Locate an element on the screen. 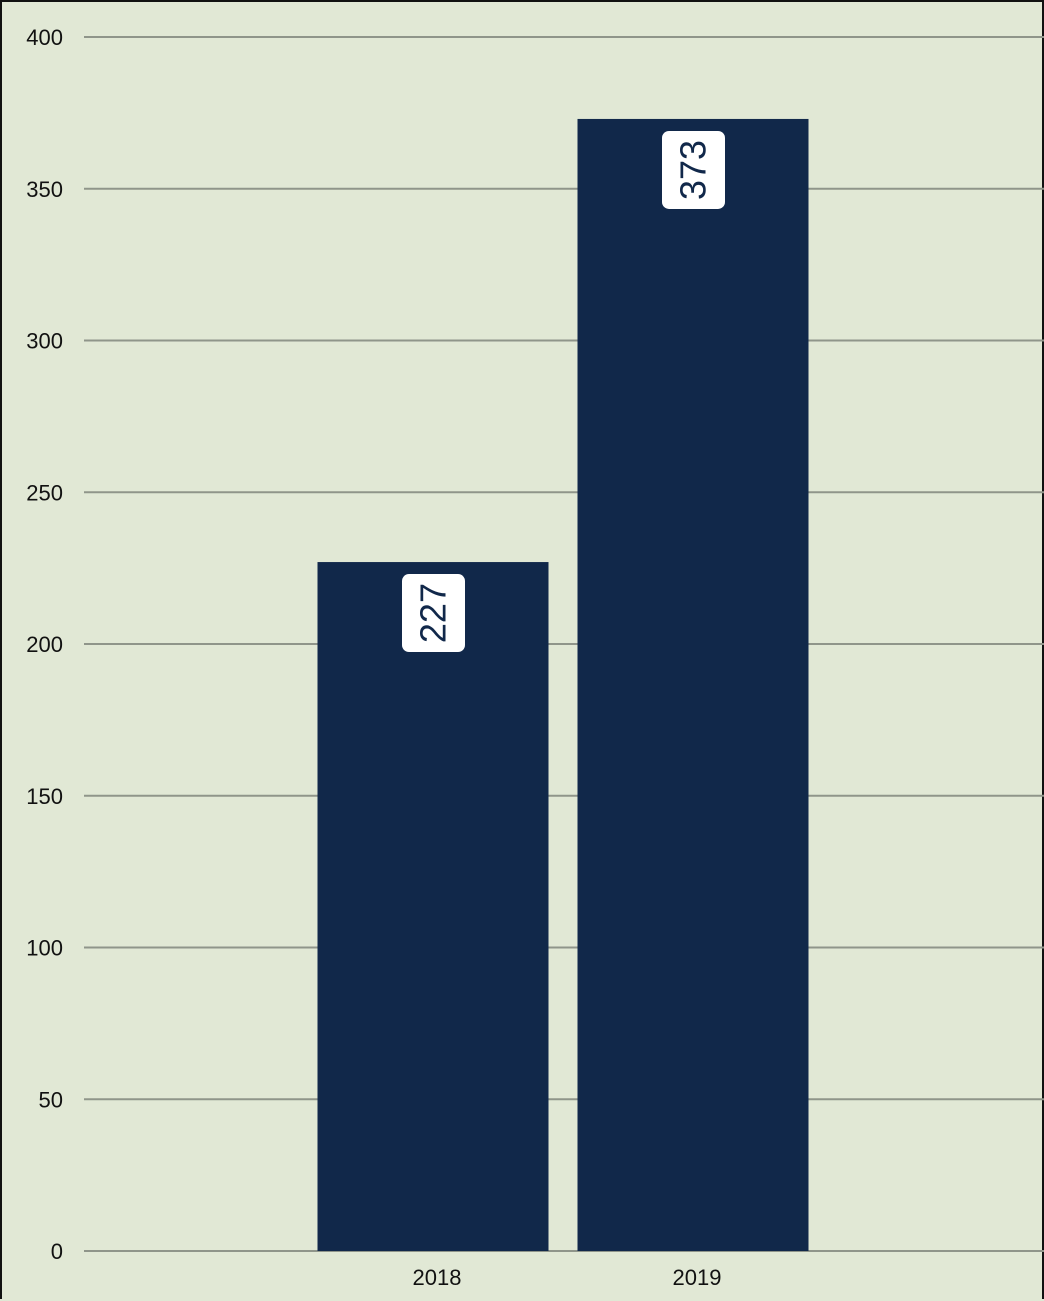  data-label-2019: 373 is located at coordinates (693, 169).